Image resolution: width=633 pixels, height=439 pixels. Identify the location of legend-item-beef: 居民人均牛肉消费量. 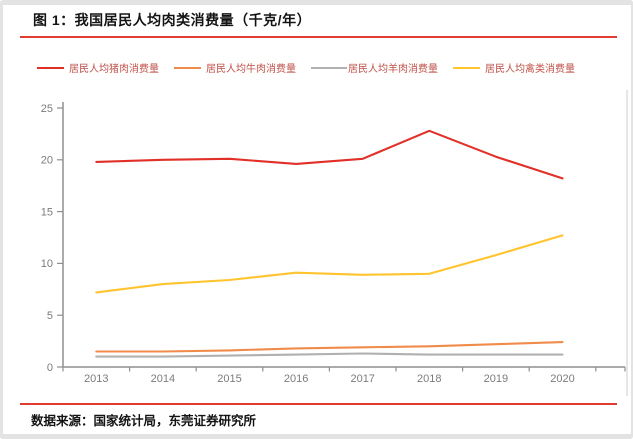
(235, 67).